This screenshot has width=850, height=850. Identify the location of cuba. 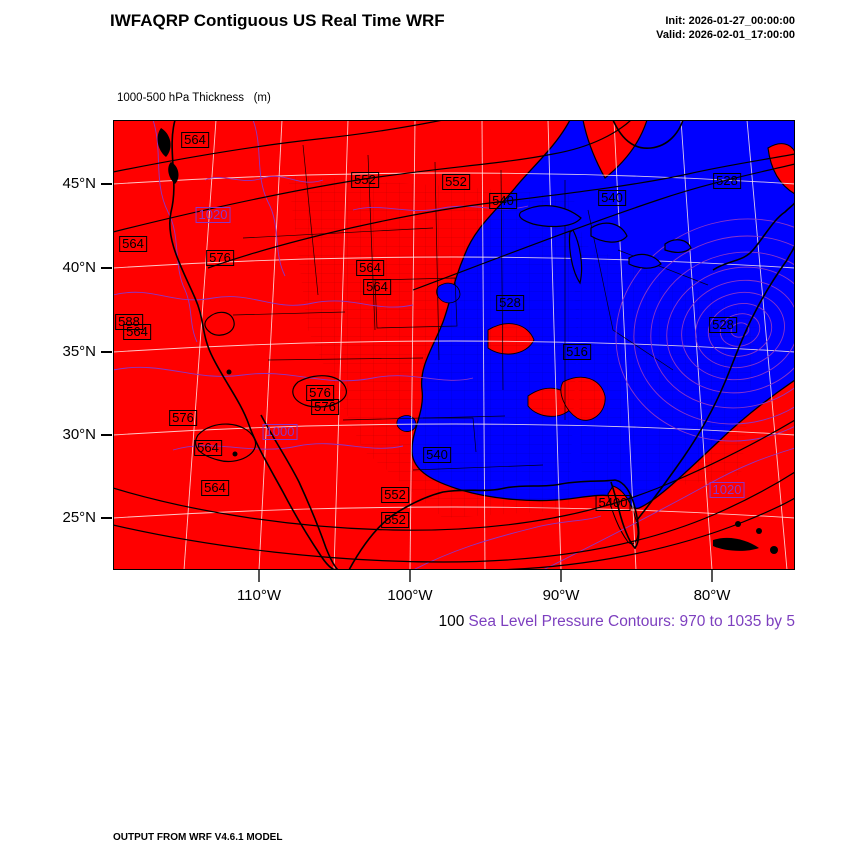
(736, 544).